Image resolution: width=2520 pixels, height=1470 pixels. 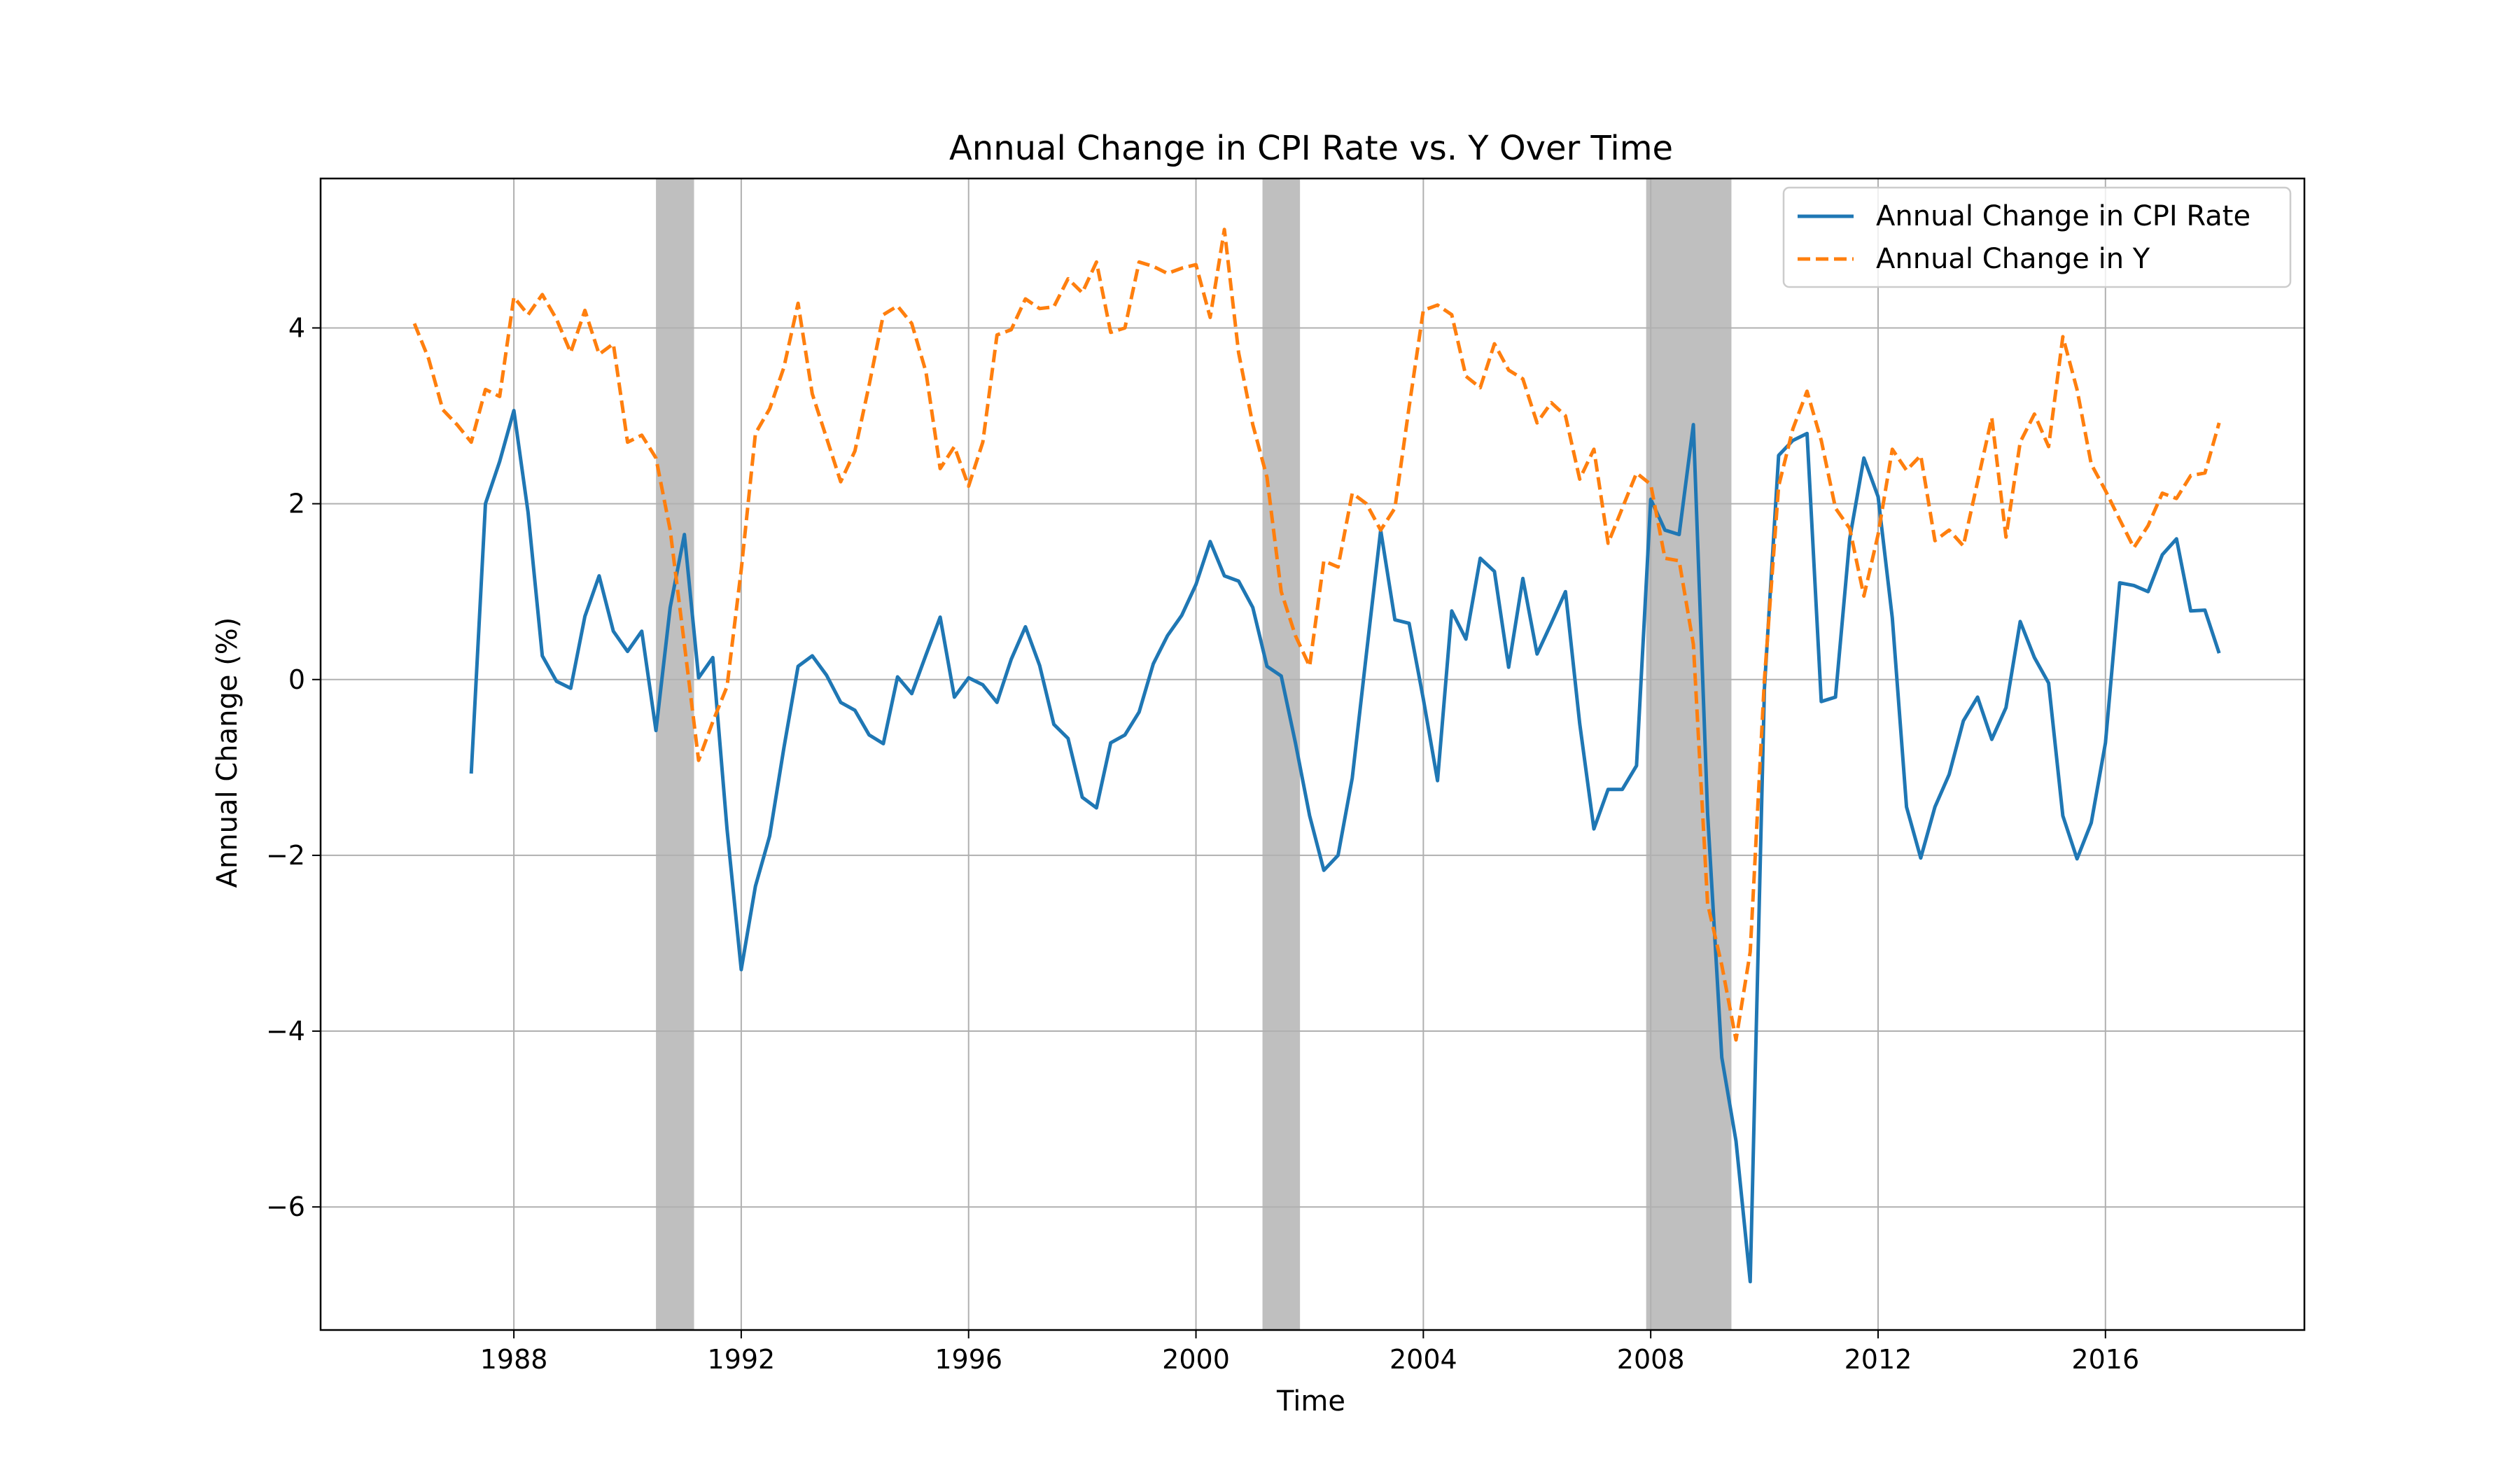 I want to click on x-tick-label-2000: 2000, so click(x=1196, y=1359).